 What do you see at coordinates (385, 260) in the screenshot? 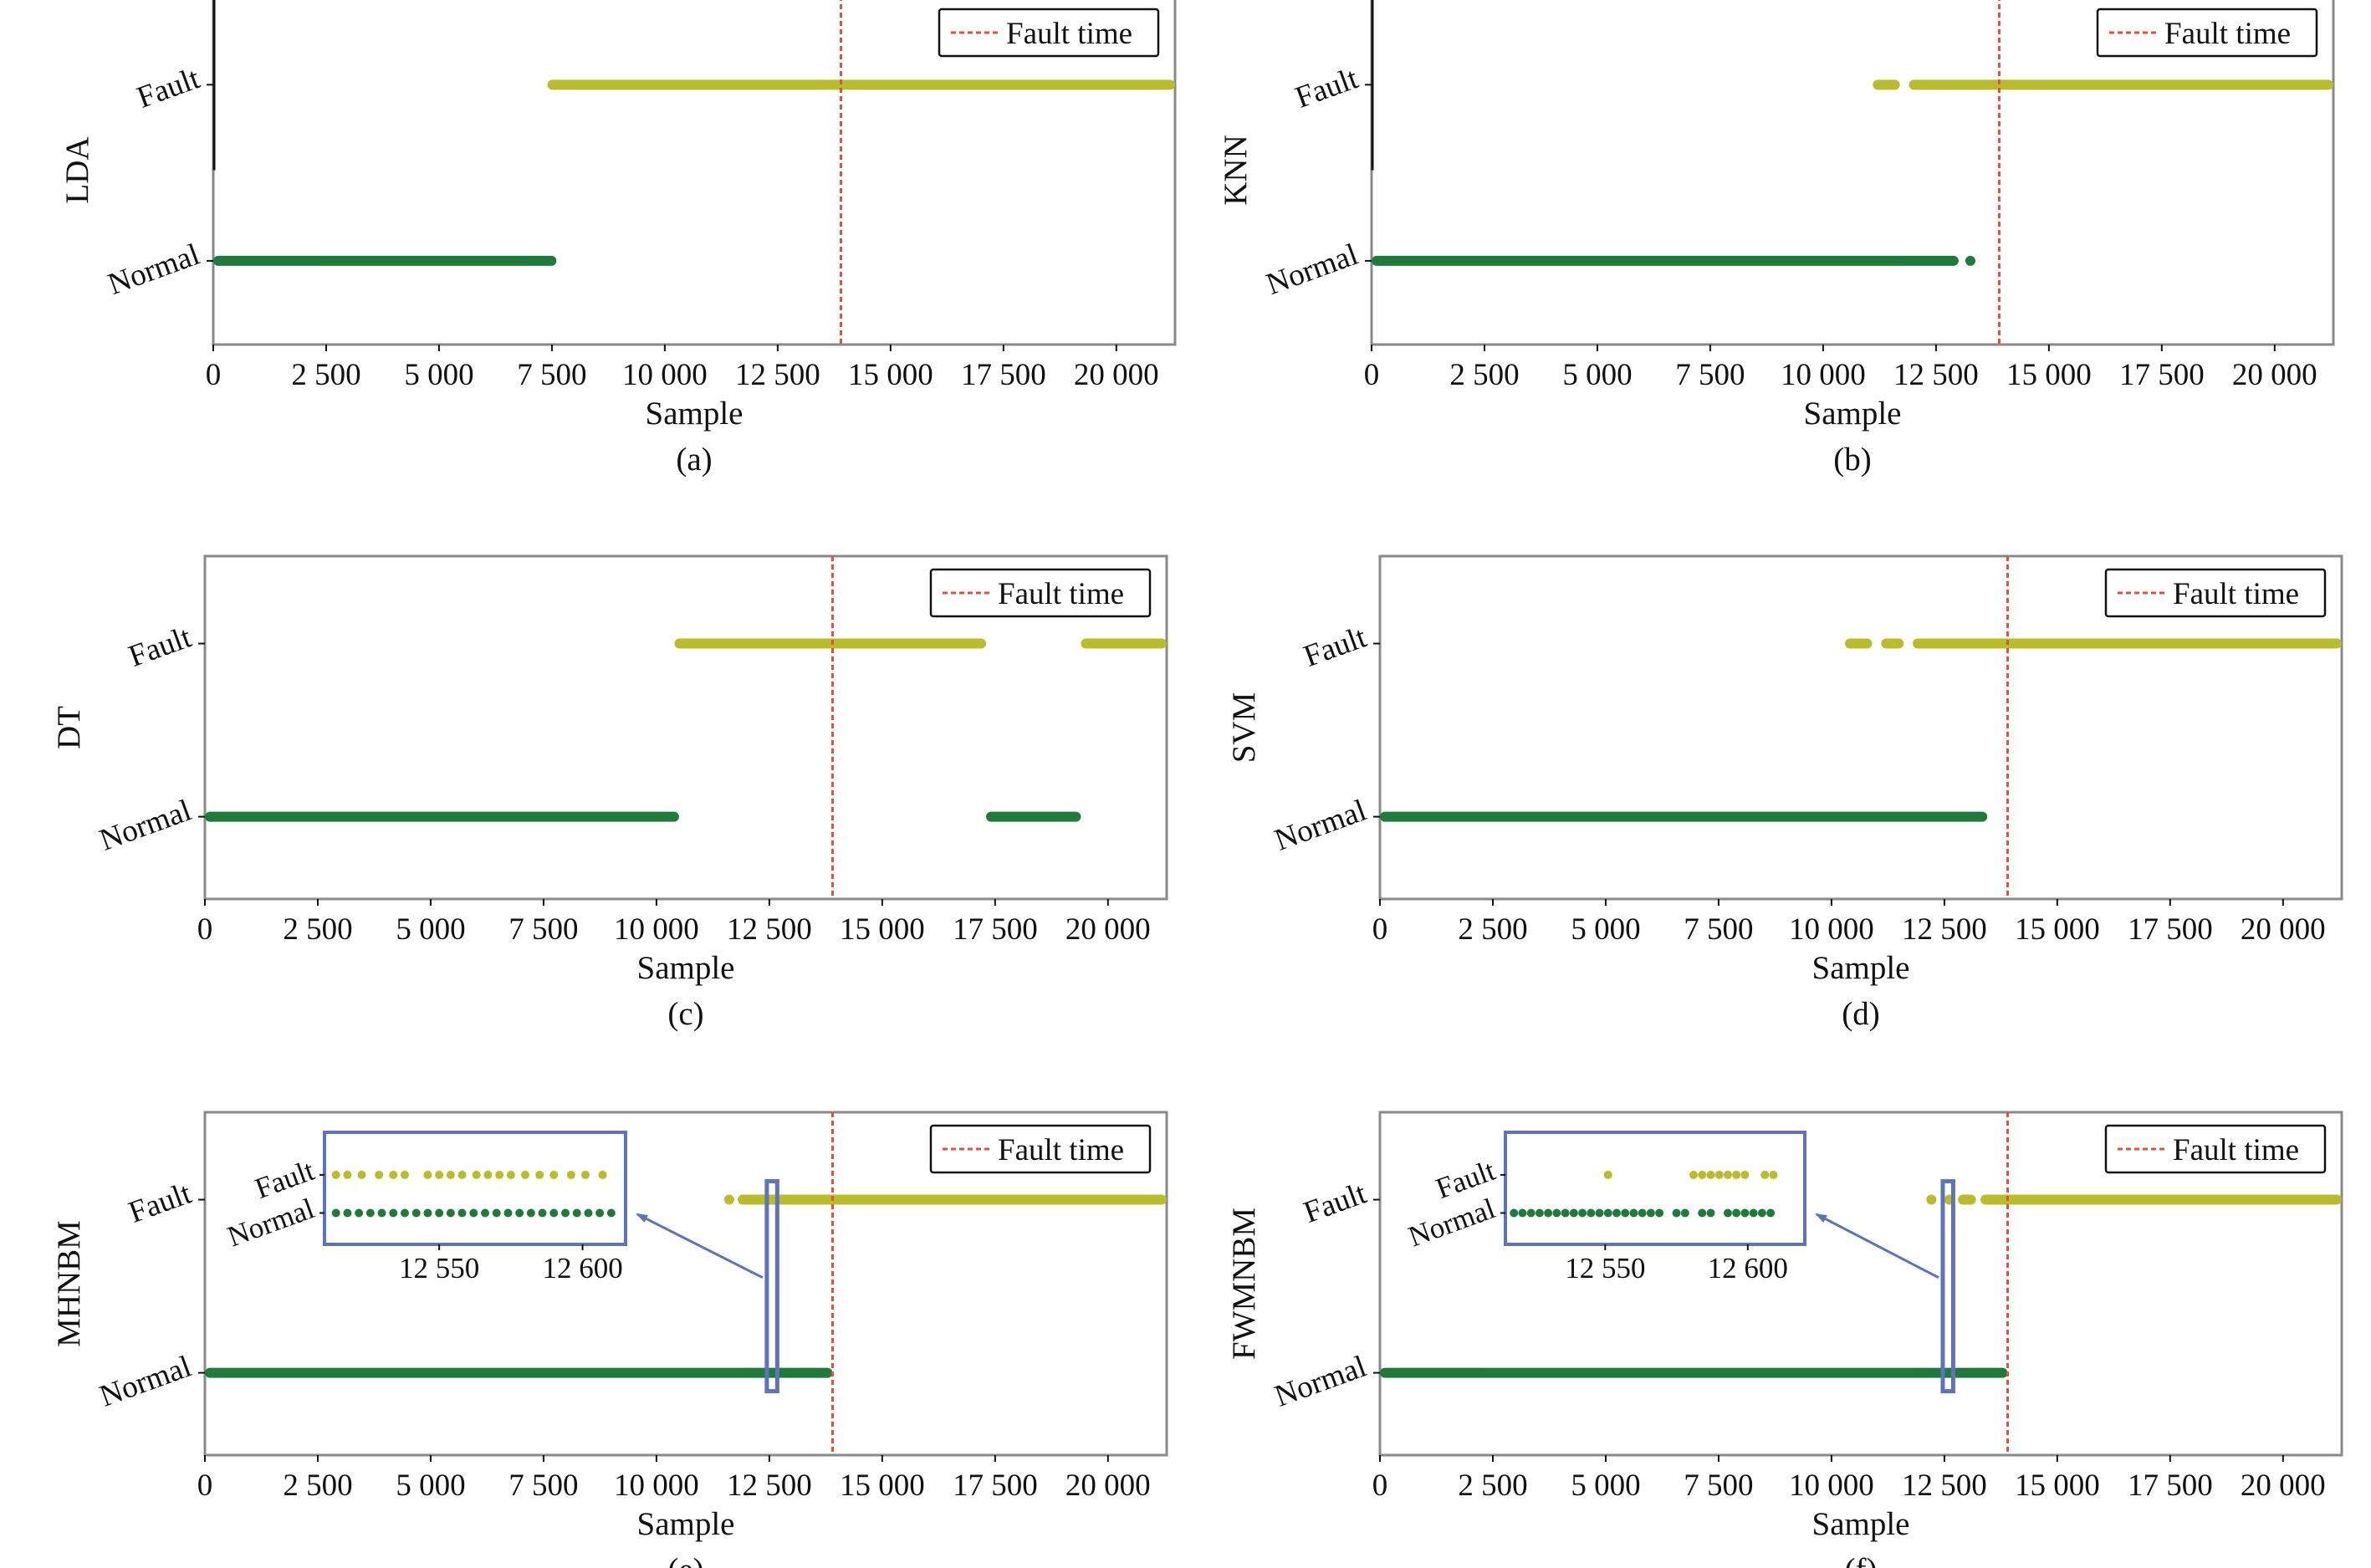
I see `normal-segment` at bounding box center [385, 260].